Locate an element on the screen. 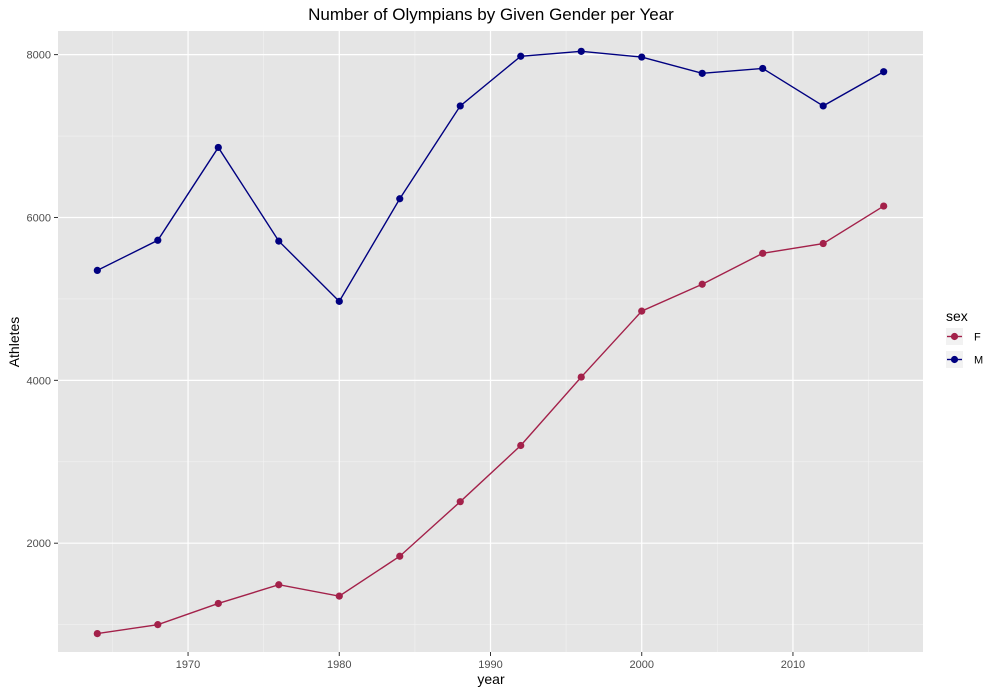  y-tick-label: 2000 is located at coordinates (39, 544).